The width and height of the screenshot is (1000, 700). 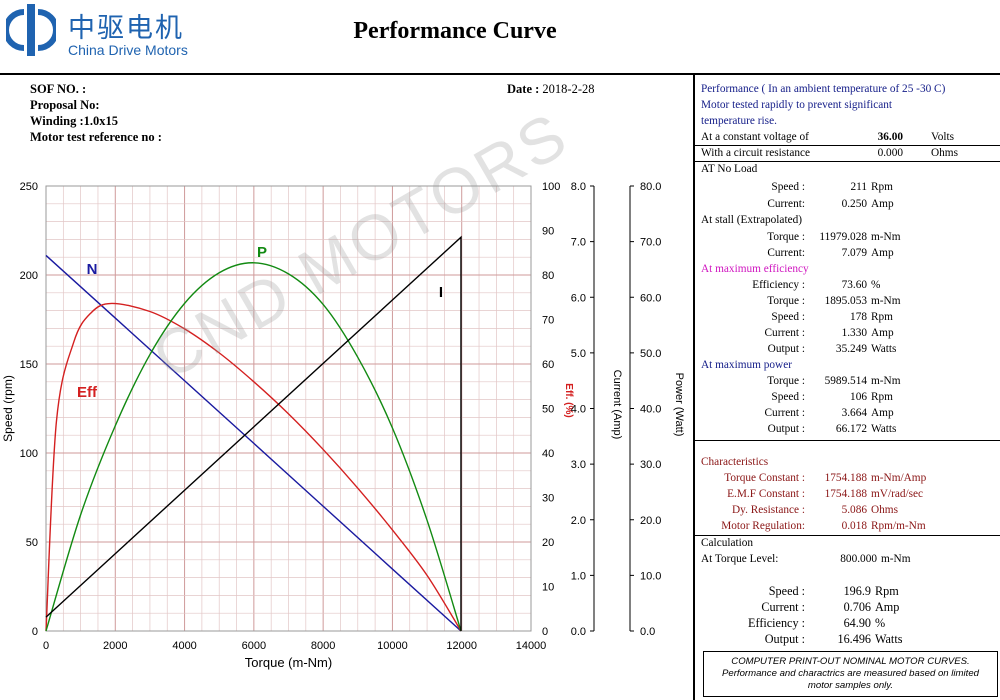 What do you see at coordinates (943, 137) in the screenshot?
I see `voltage-unit: Volts` at bounding box center [943, 137].